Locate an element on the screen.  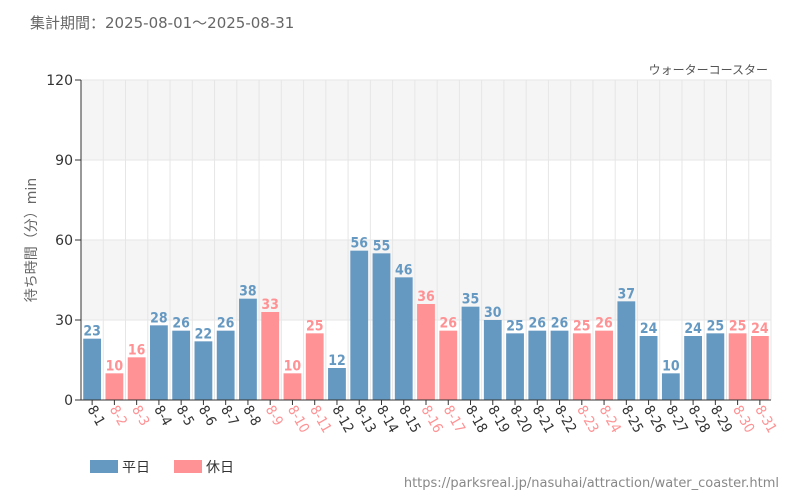
x-tick-label-8-27: 8-27 is located at coordinates (676, 419).